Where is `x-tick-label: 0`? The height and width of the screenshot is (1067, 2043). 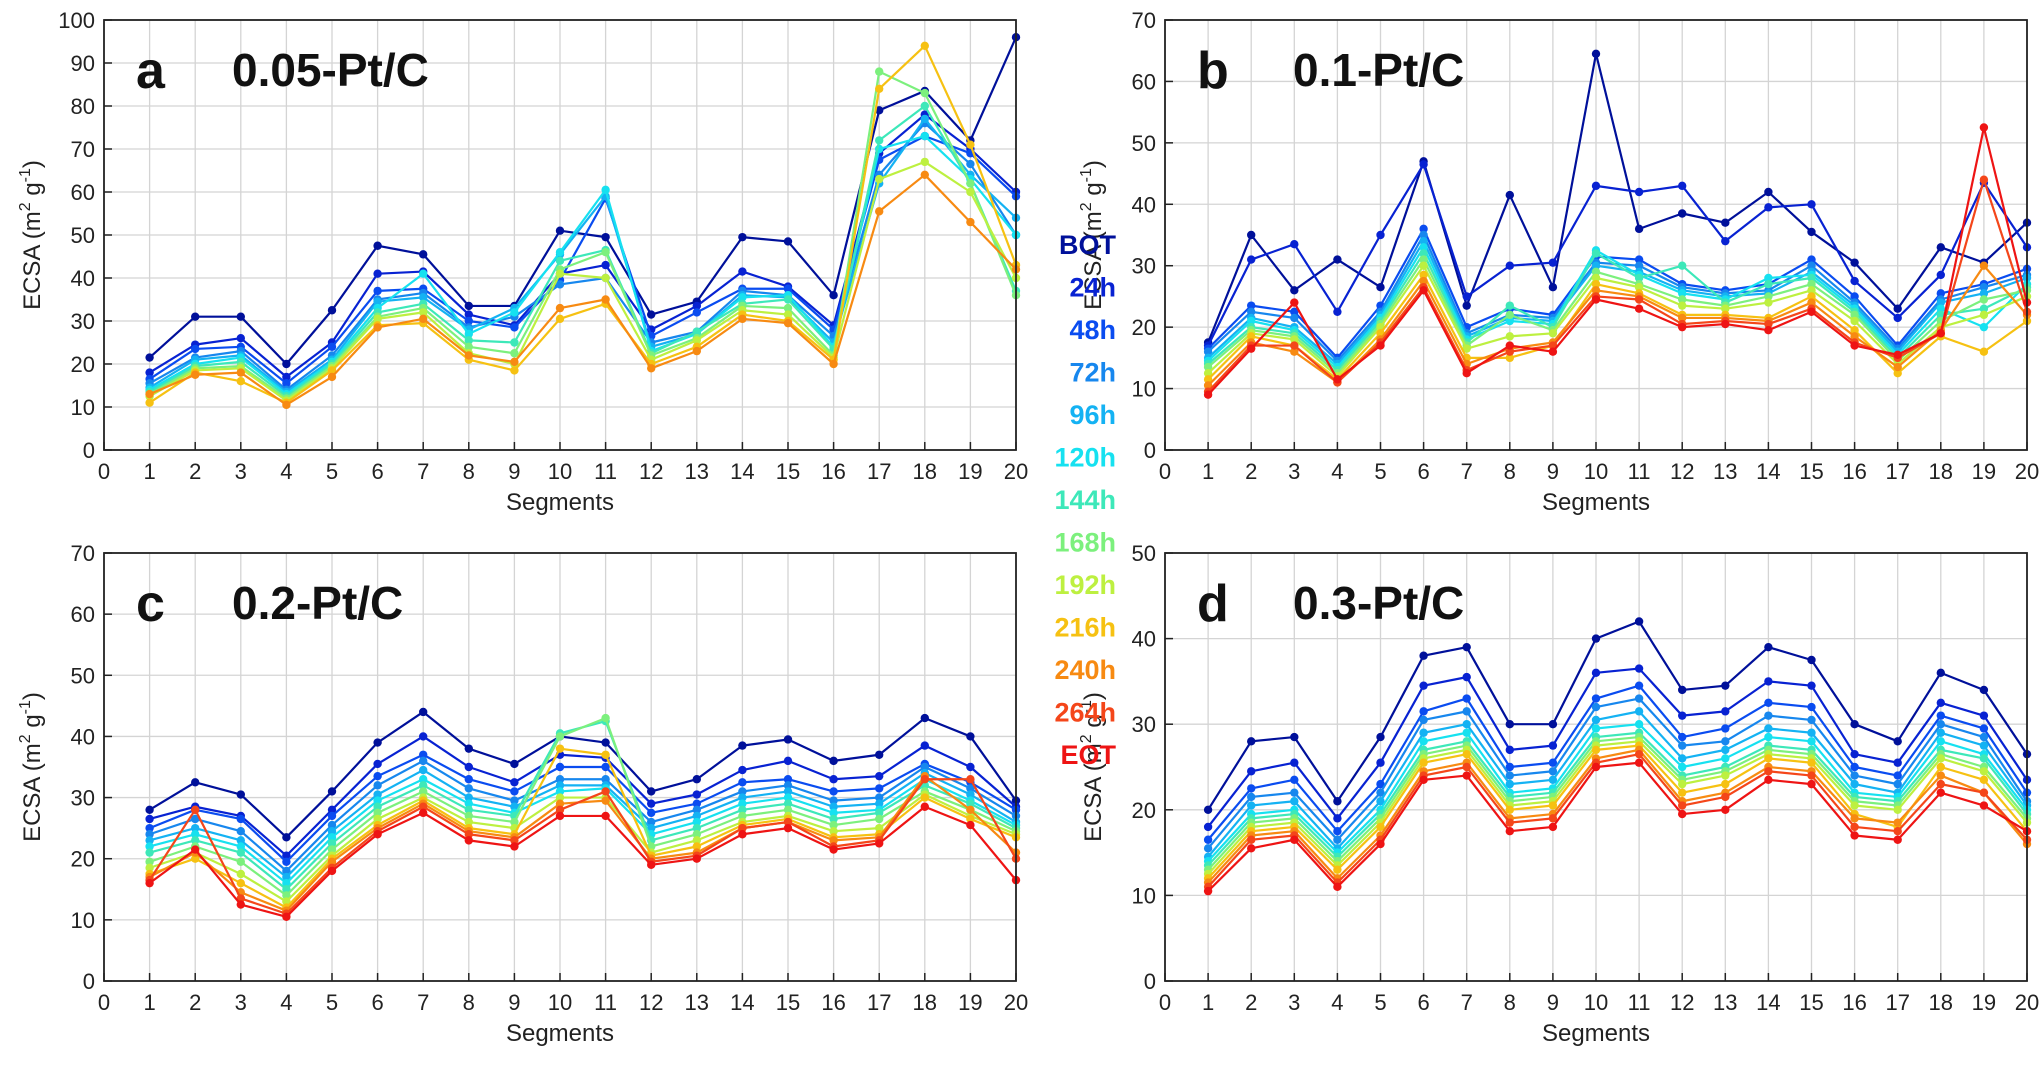 x-tick-label: 0 is located at coordinates (1165, 471).